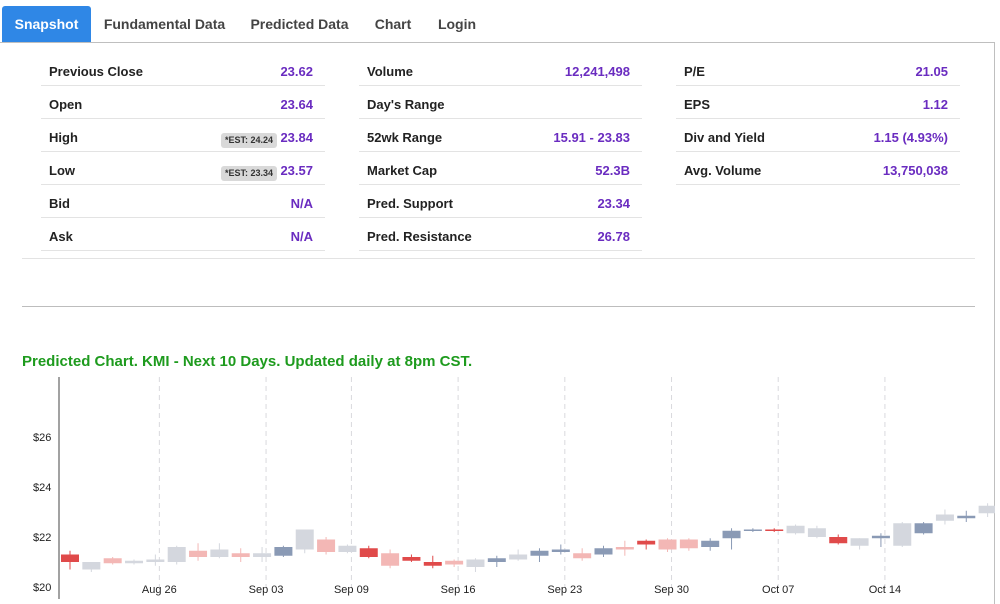  I want to click on row-open: Open 23.64, so click(183, 102).